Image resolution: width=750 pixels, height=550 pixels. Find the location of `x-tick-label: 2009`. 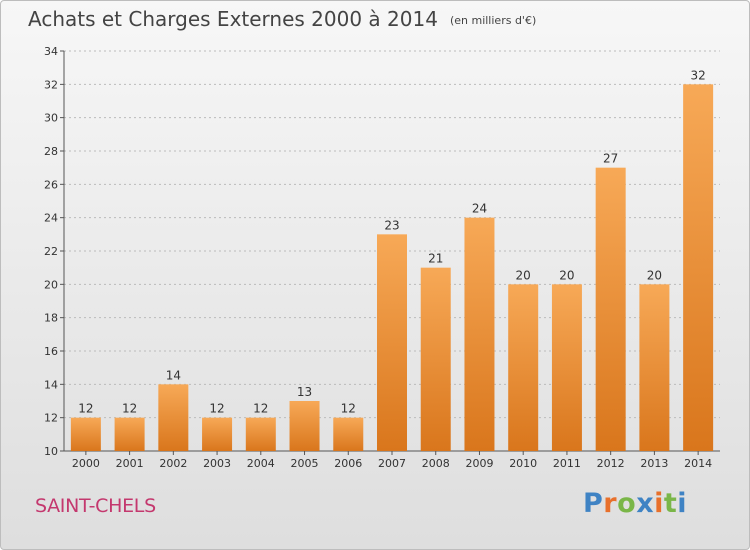

x-tick-label: 2009 is located at coordinates (479, 463).